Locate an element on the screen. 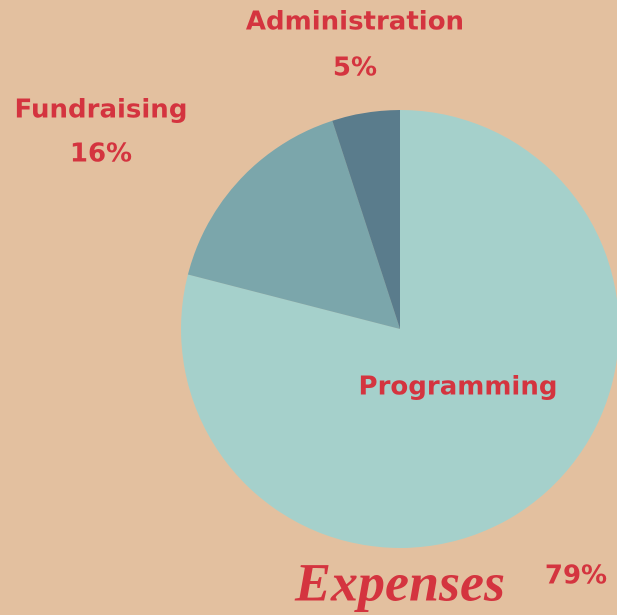 The height and width of the screenshot is (615, 617). value-label: 16% is located at coordinates (101, 154).